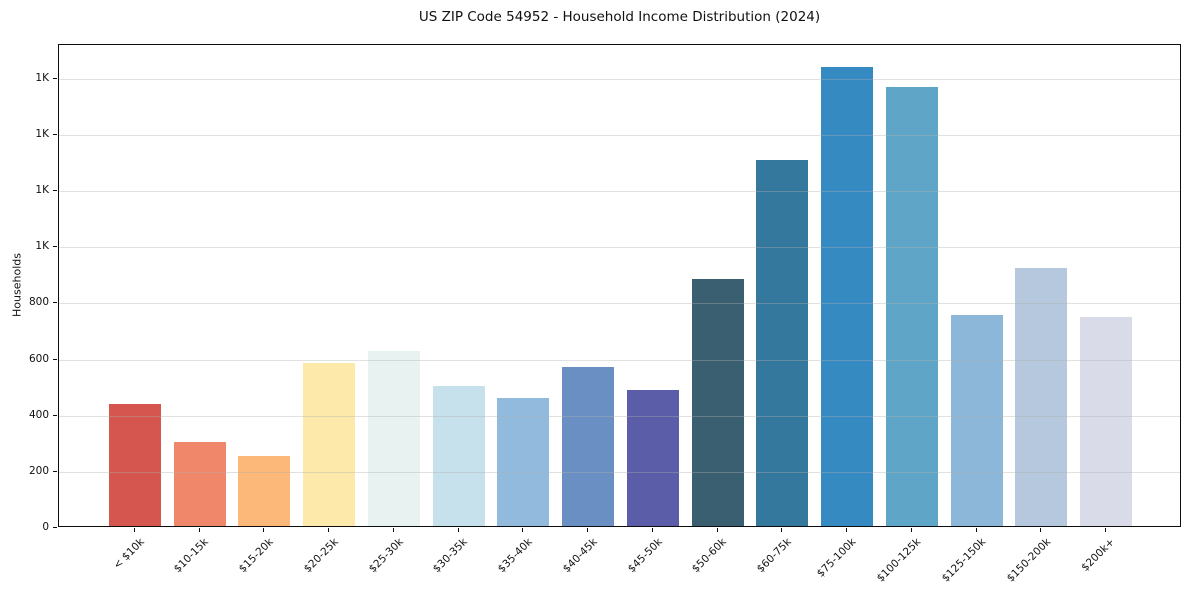 This screenshot has width=1189, height=590. Describe the element at coordinates (717, 402) in the screenshot. I see `bar-$50-60k` at that location.